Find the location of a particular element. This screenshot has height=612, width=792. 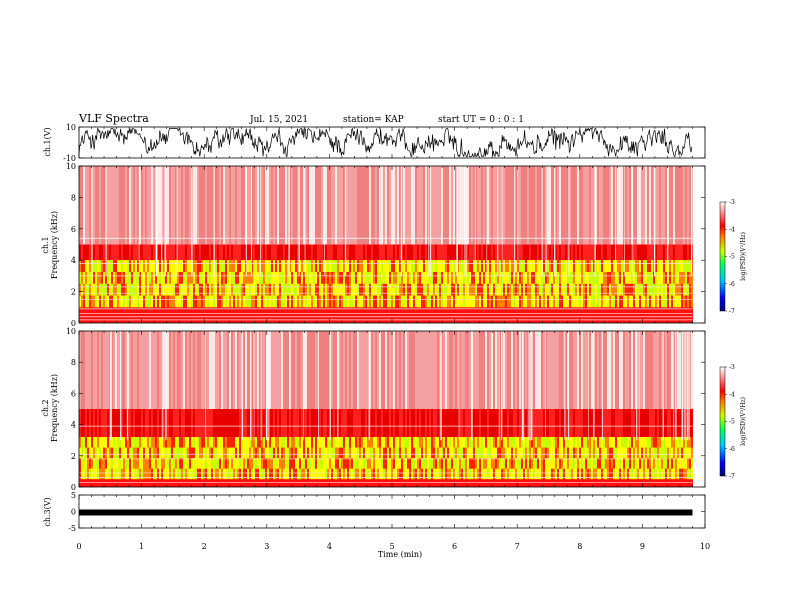

ch2-colorbar-tick-label: -5 is located at coordinates (732, 422).